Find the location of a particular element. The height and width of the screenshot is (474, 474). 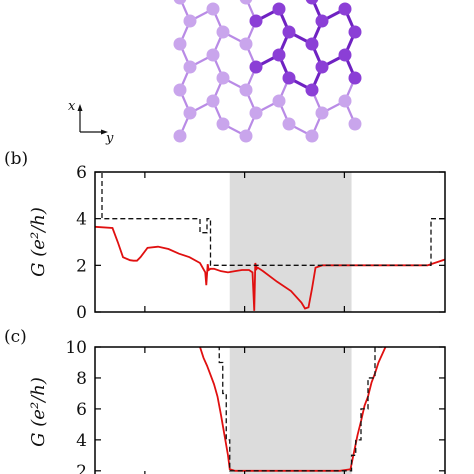

y-axis-arrowhead is located at coordinates (104, 132).